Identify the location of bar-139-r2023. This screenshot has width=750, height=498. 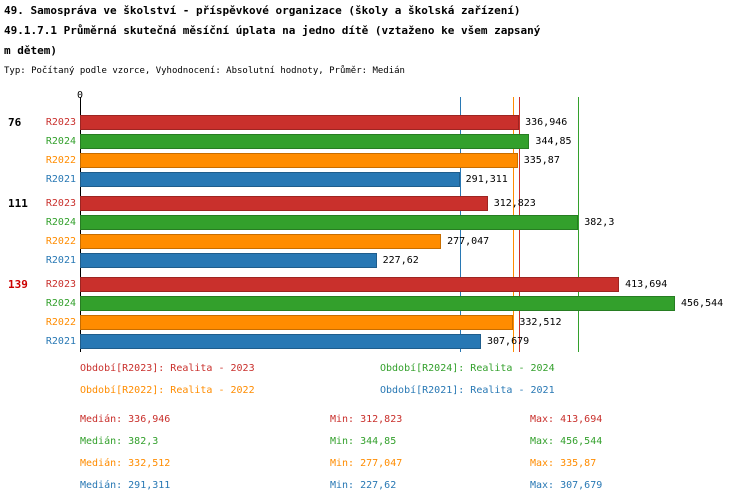
(350, 284).